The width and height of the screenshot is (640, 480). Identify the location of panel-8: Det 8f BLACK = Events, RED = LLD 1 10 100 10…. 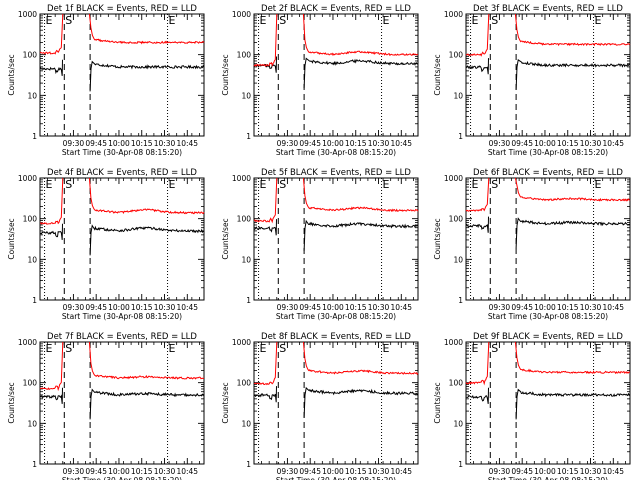
(320, 406).